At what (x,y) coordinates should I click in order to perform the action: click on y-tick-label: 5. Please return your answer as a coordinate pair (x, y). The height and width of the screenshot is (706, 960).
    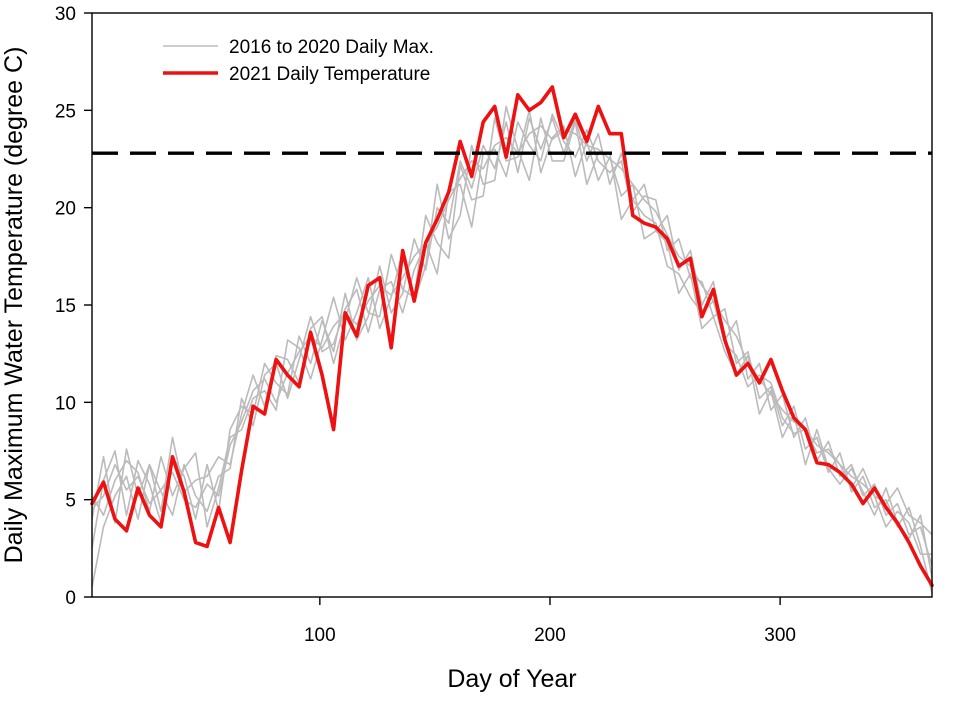
    Looking at the image, I should click on (70, 501).